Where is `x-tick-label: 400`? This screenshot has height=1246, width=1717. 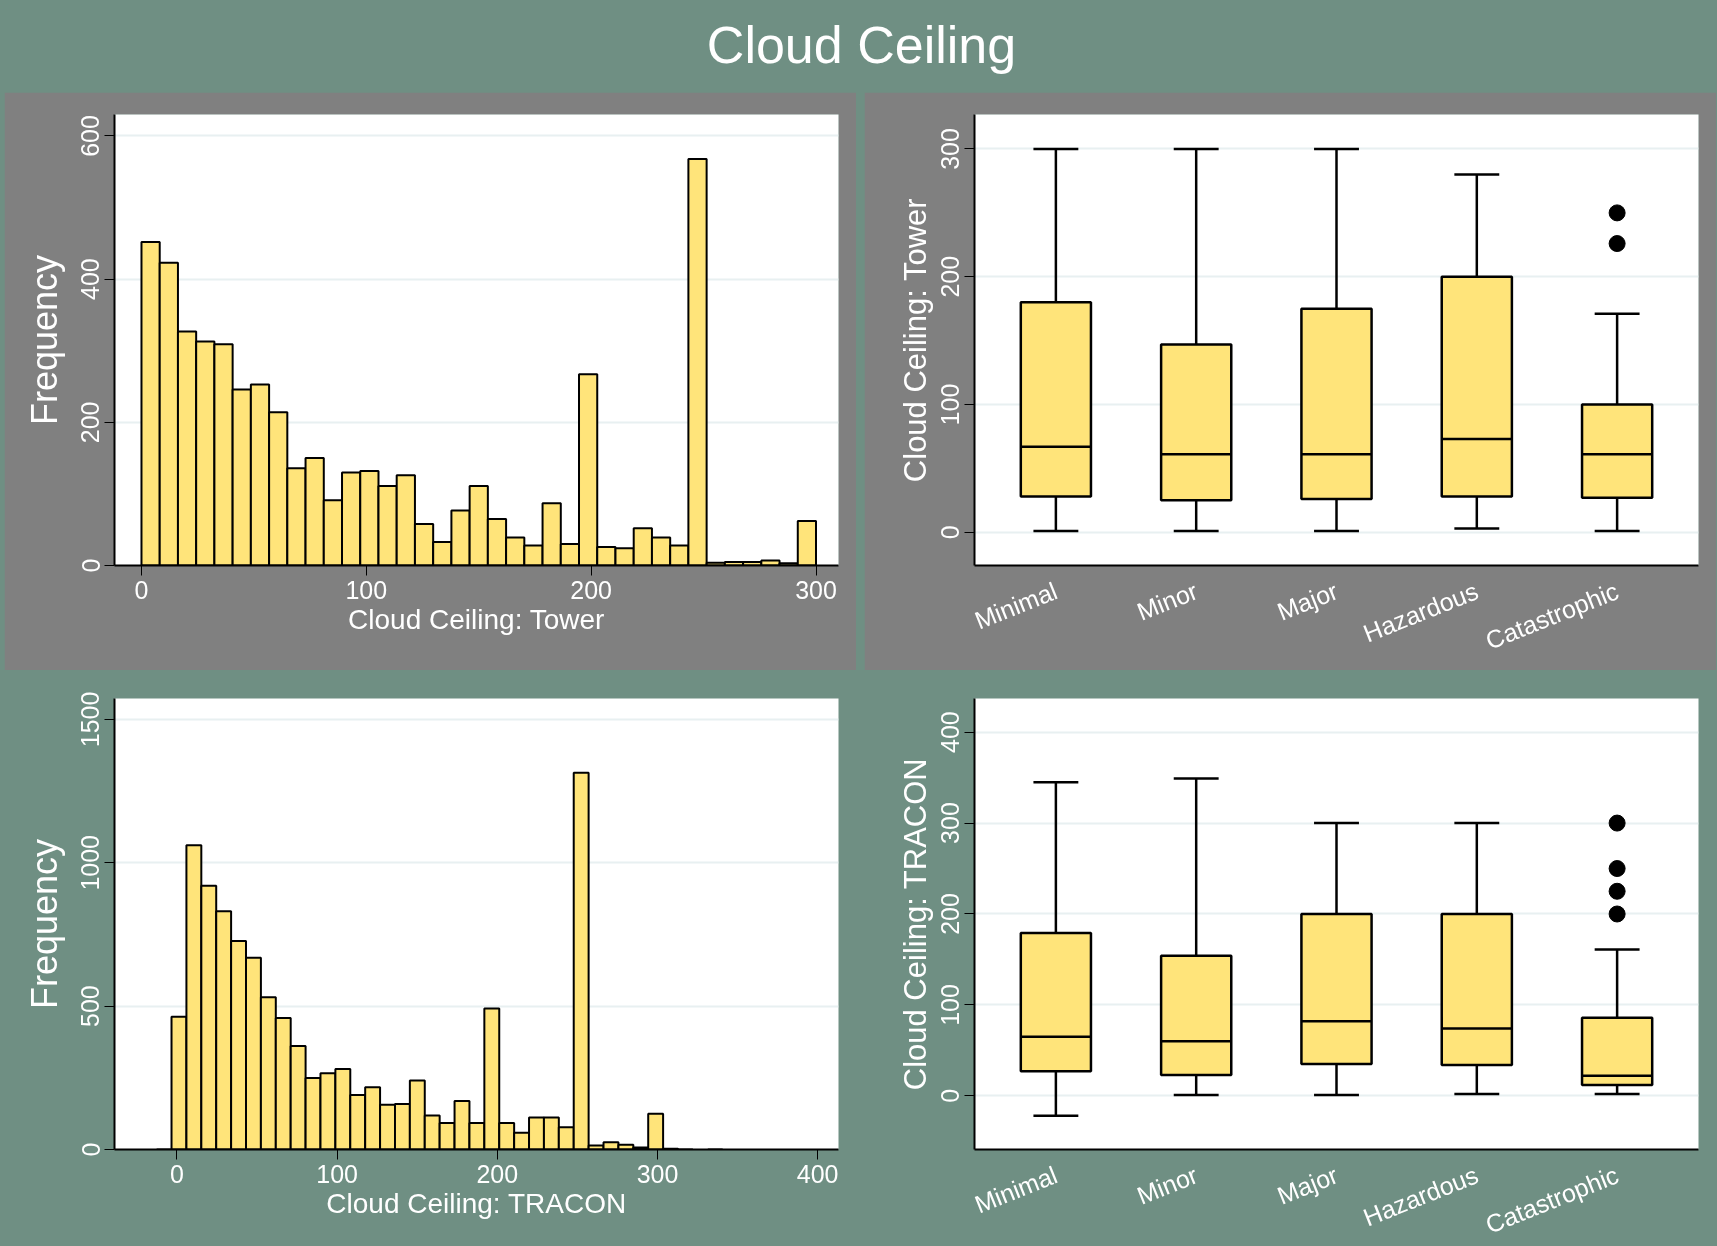 x-tick-label: 400 is located at coordinates (817, 1173).